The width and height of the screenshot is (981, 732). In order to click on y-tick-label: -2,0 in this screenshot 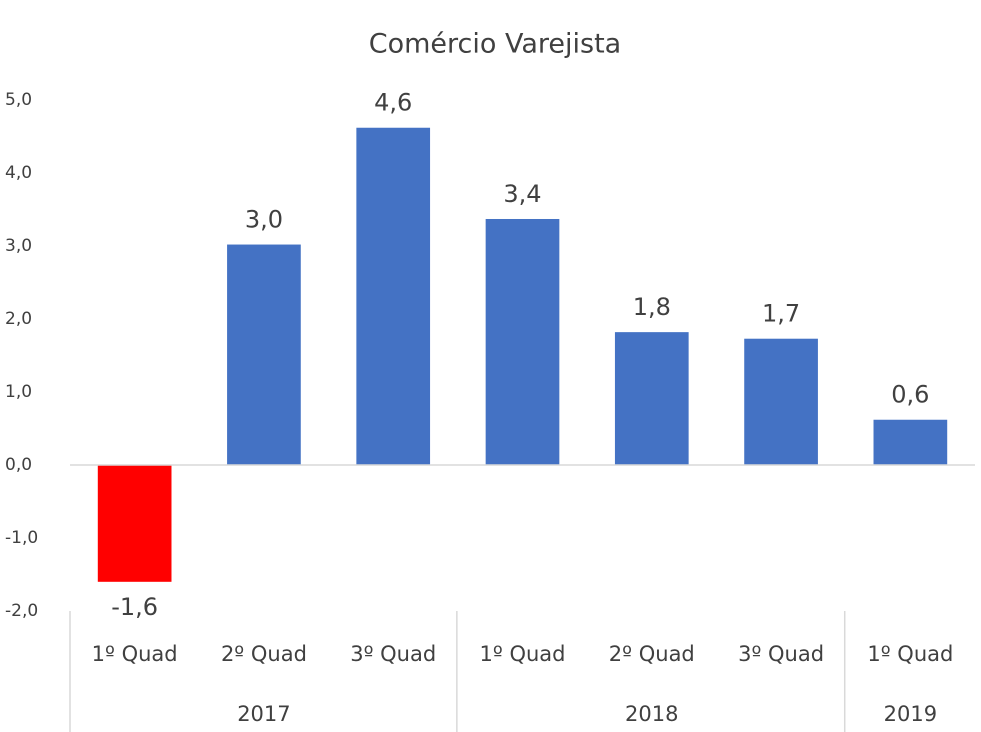, I will do `click(21, 611)`.